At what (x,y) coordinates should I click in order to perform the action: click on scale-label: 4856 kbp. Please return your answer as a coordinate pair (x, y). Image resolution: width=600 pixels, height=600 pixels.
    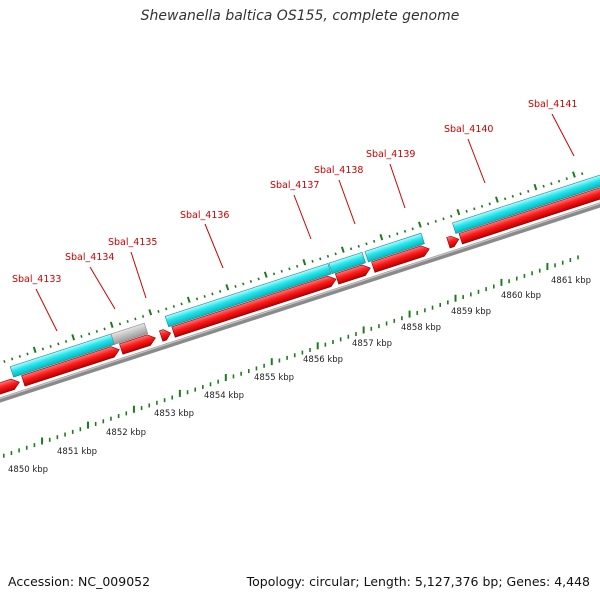
    Looking at the image, I should click on (323, 360).